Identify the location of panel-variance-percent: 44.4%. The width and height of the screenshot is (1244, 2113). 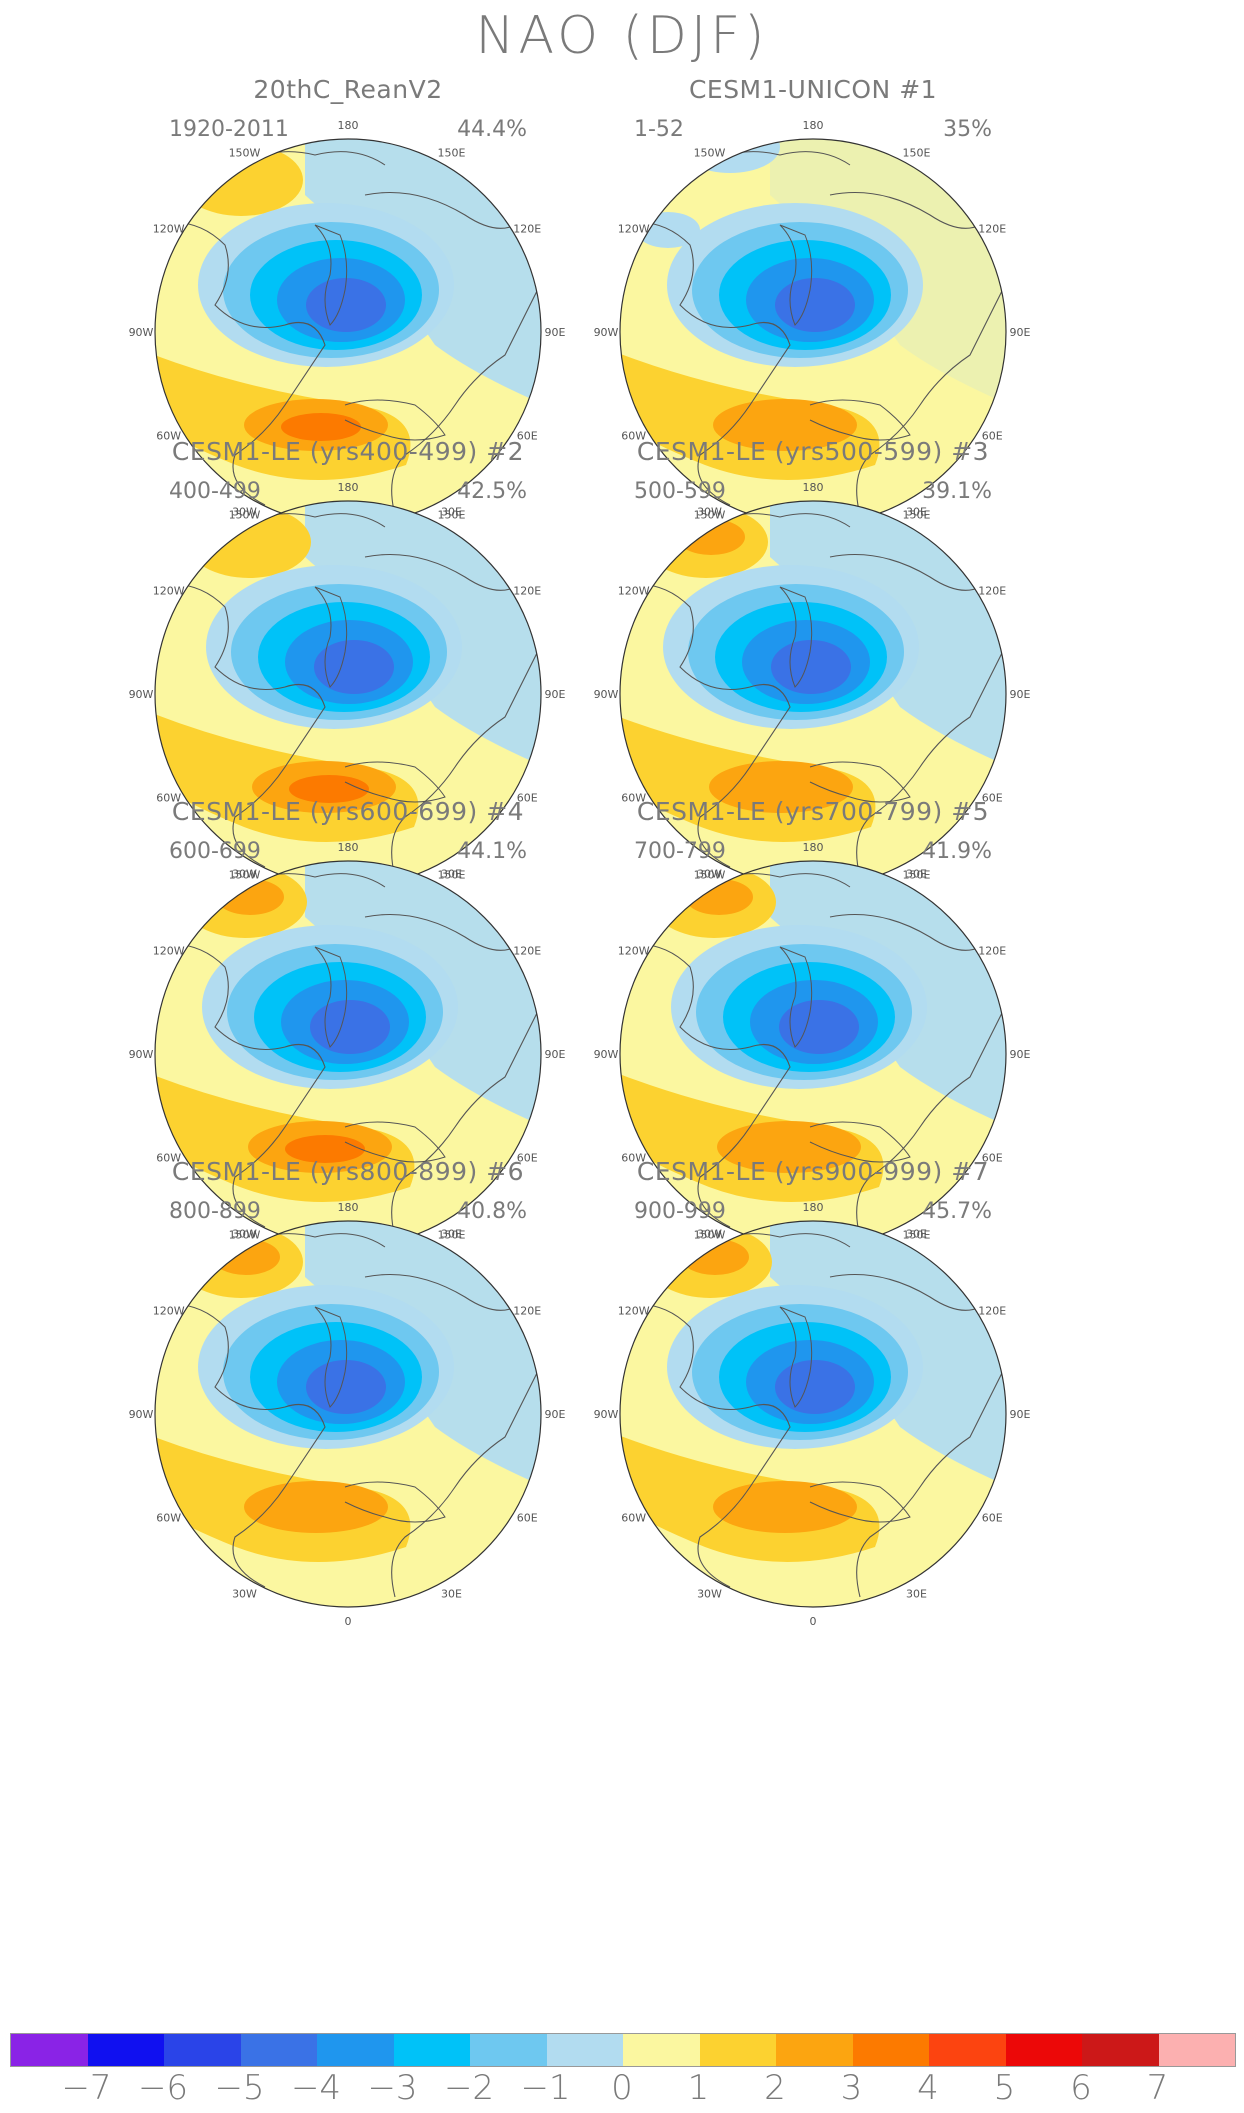
(492, 129).